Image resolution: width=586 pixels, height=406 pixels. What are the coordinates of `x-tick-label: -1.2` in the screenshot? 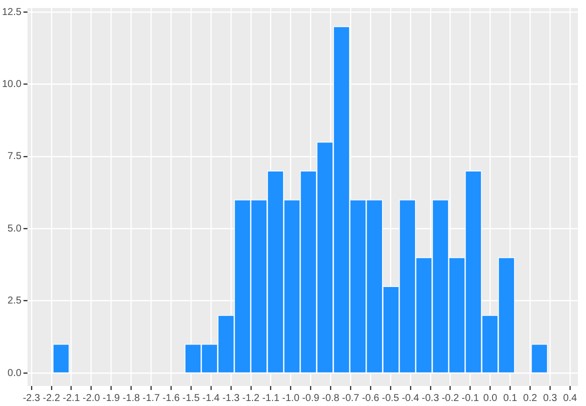 It's located at (251, 398).